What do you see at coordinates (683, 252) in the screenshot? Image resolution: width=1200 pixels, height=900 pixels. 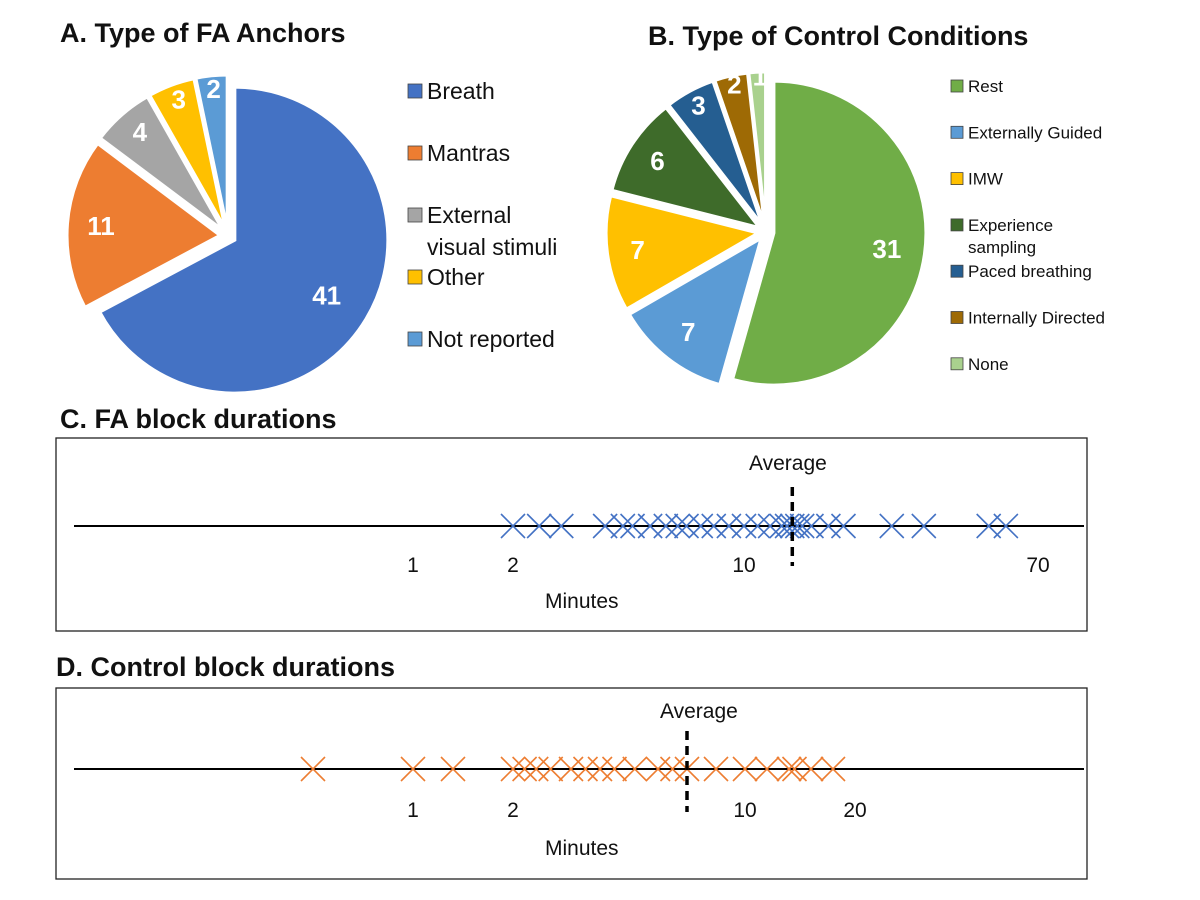 I see `pie-slice-imw` at bounding box center [683, 252].